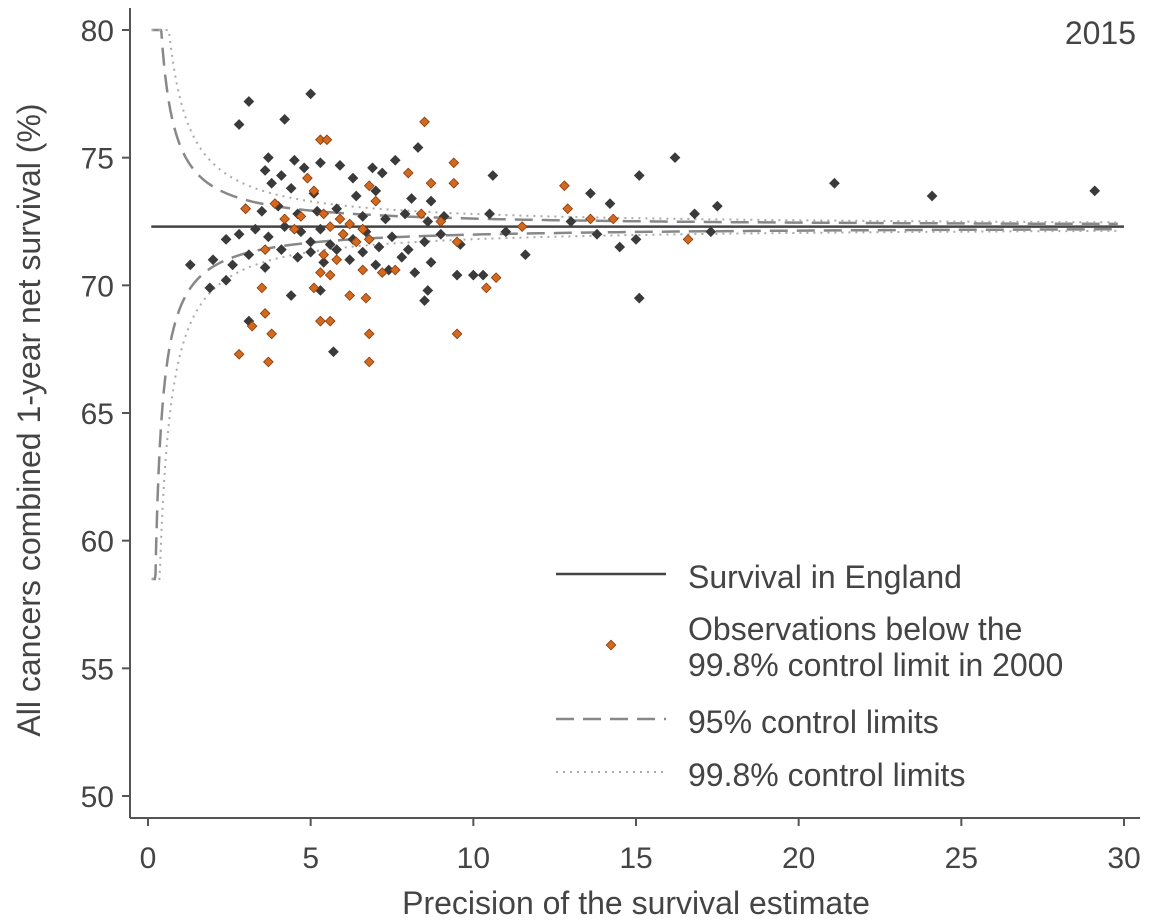  Describe the element at coordinates (97, 31) in the screenshot. I see `y-tick-label: 80` at that location.